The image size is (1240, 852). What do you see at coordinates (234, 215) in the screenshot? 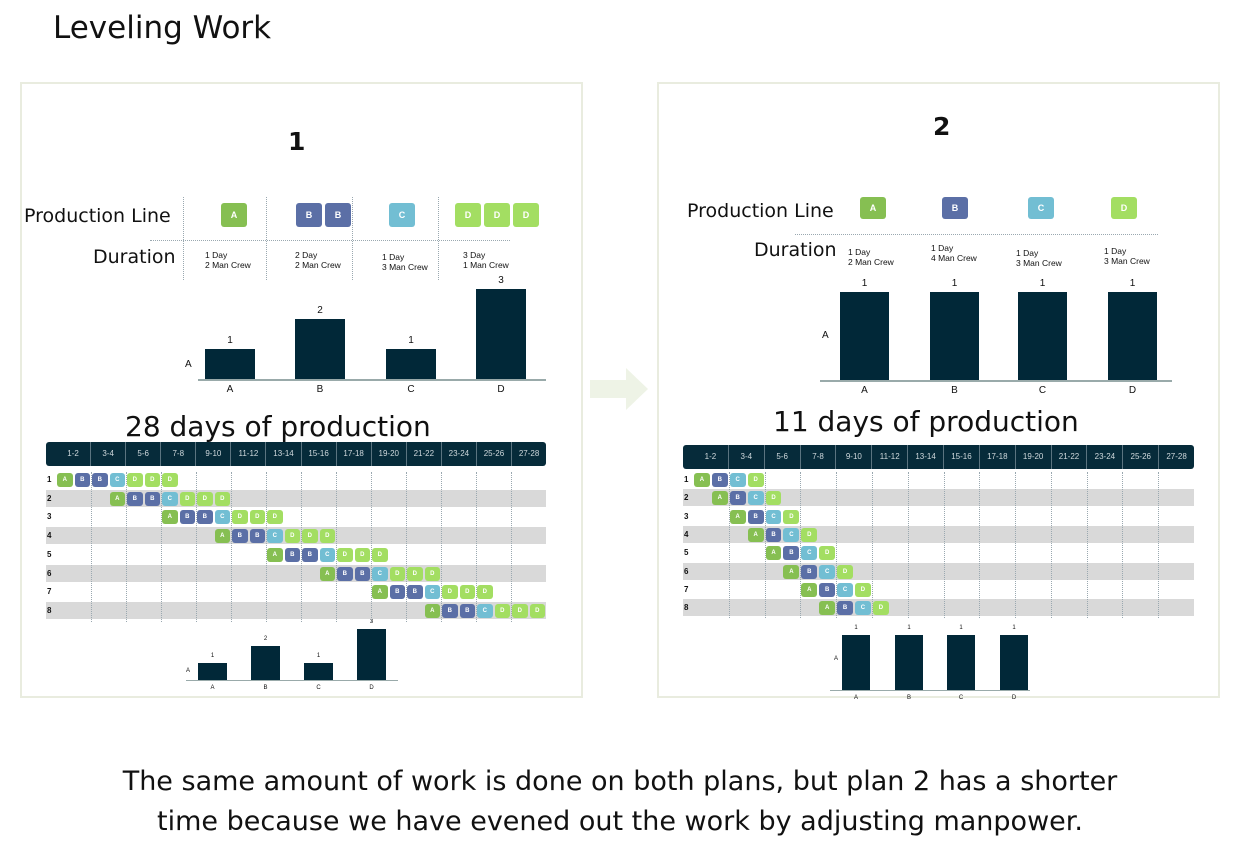
I see `task-block-A: A` at bounding box center [234, 215].